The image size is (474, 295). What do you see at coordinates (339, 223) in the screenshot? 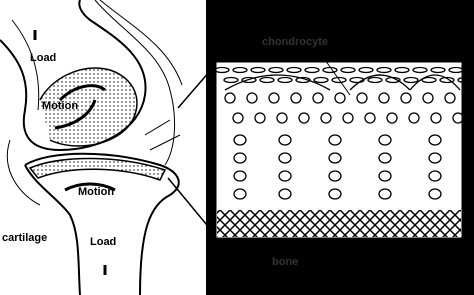
I see `bone-layer` at bounding box center [339, 223].